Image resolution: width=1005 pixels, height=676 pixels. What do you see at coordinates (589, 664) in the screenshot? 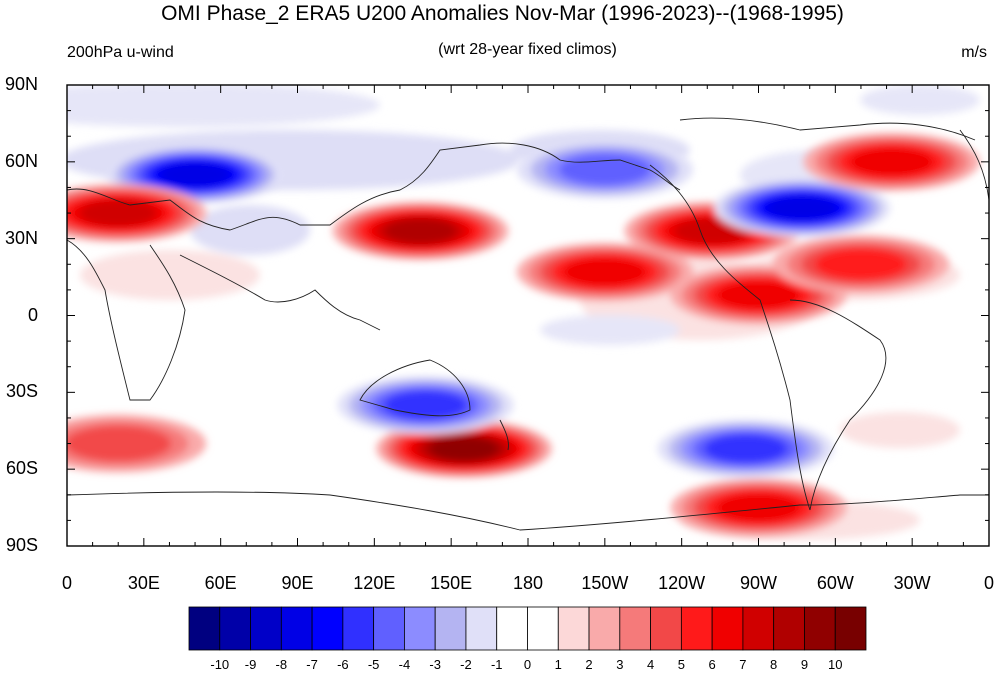
I see `colorbar-label: 2` at bounding box center [589, 664].